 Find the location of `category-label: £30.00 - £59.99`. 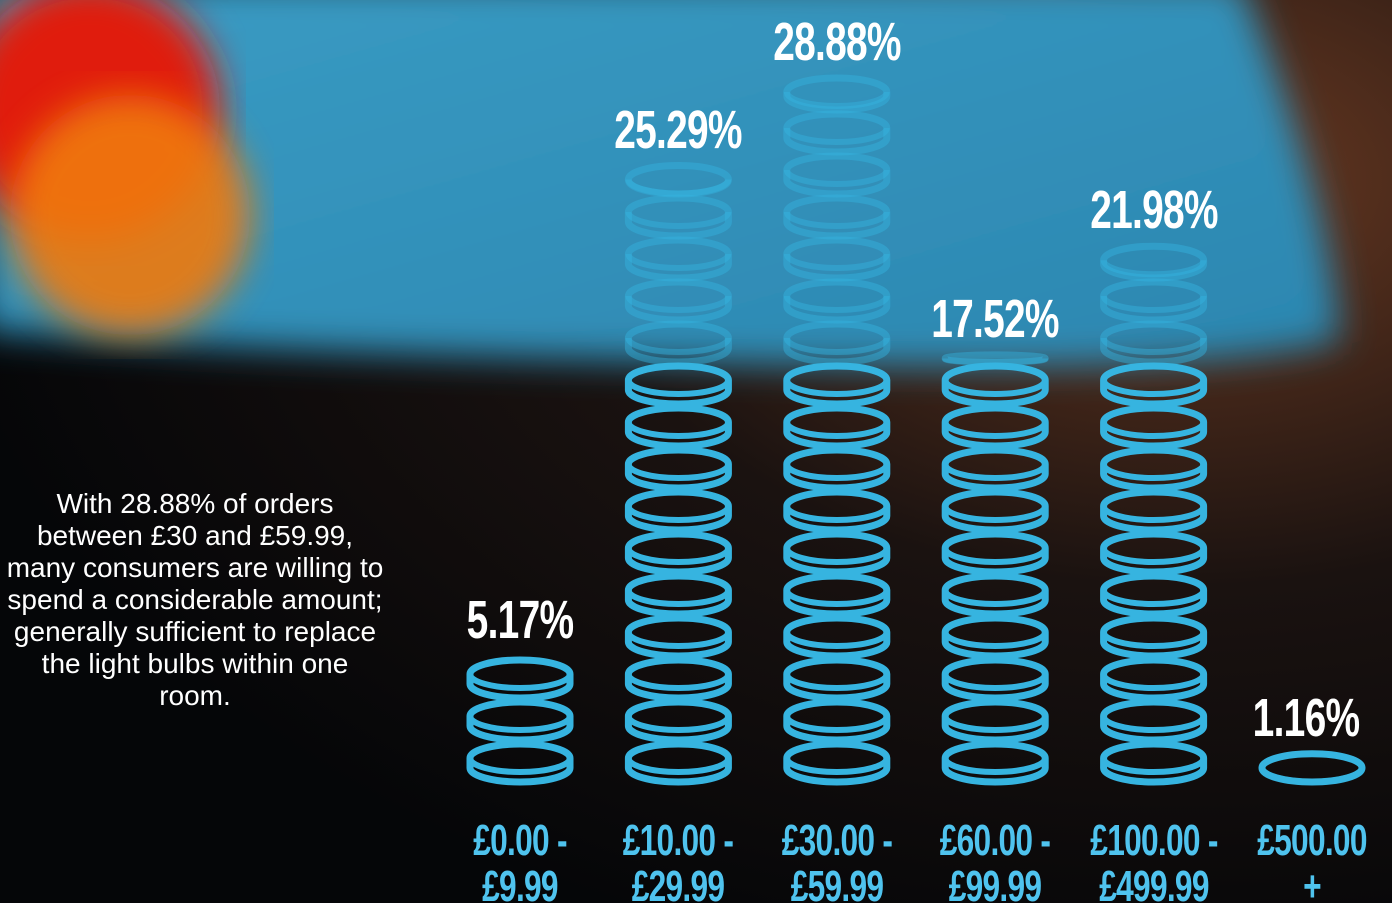

category-label: £30.00 - £59.99 is located at coordinates (837, 859).